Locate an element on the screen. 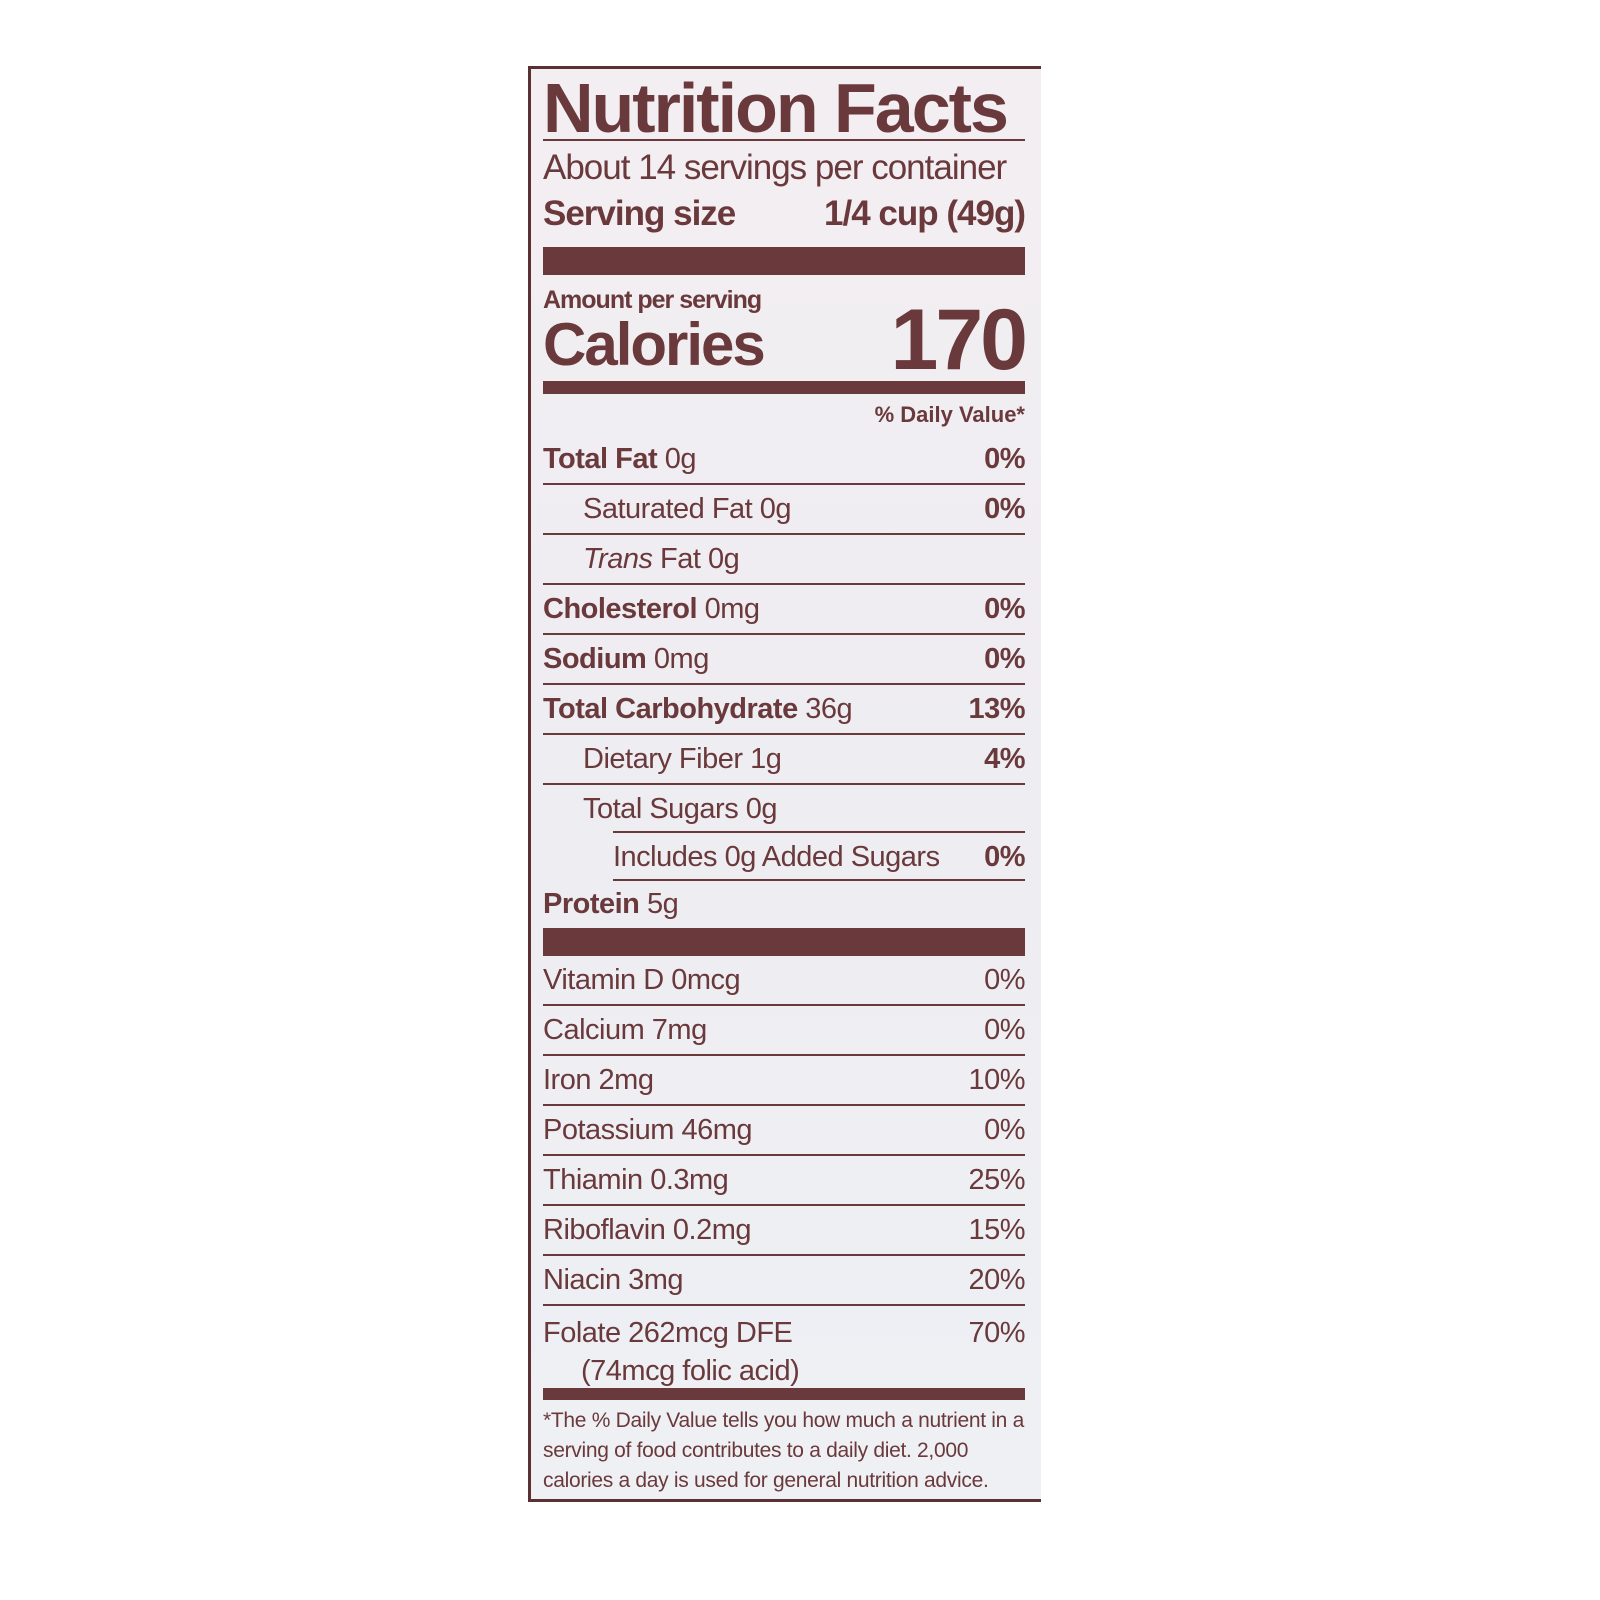  nutrient-row-protein: Protein 5g is located at coordinates (784, 904).